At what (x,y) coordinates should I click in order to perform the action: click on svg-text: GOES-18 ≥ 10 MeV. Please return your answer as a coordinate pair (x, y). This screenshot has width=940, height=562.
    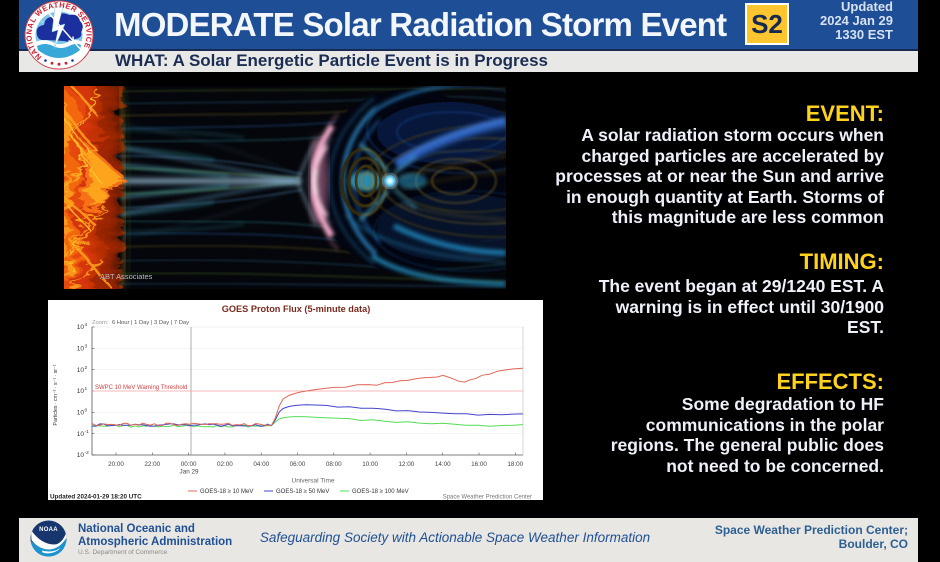
    Looking at the image, I should click on (226, 492).